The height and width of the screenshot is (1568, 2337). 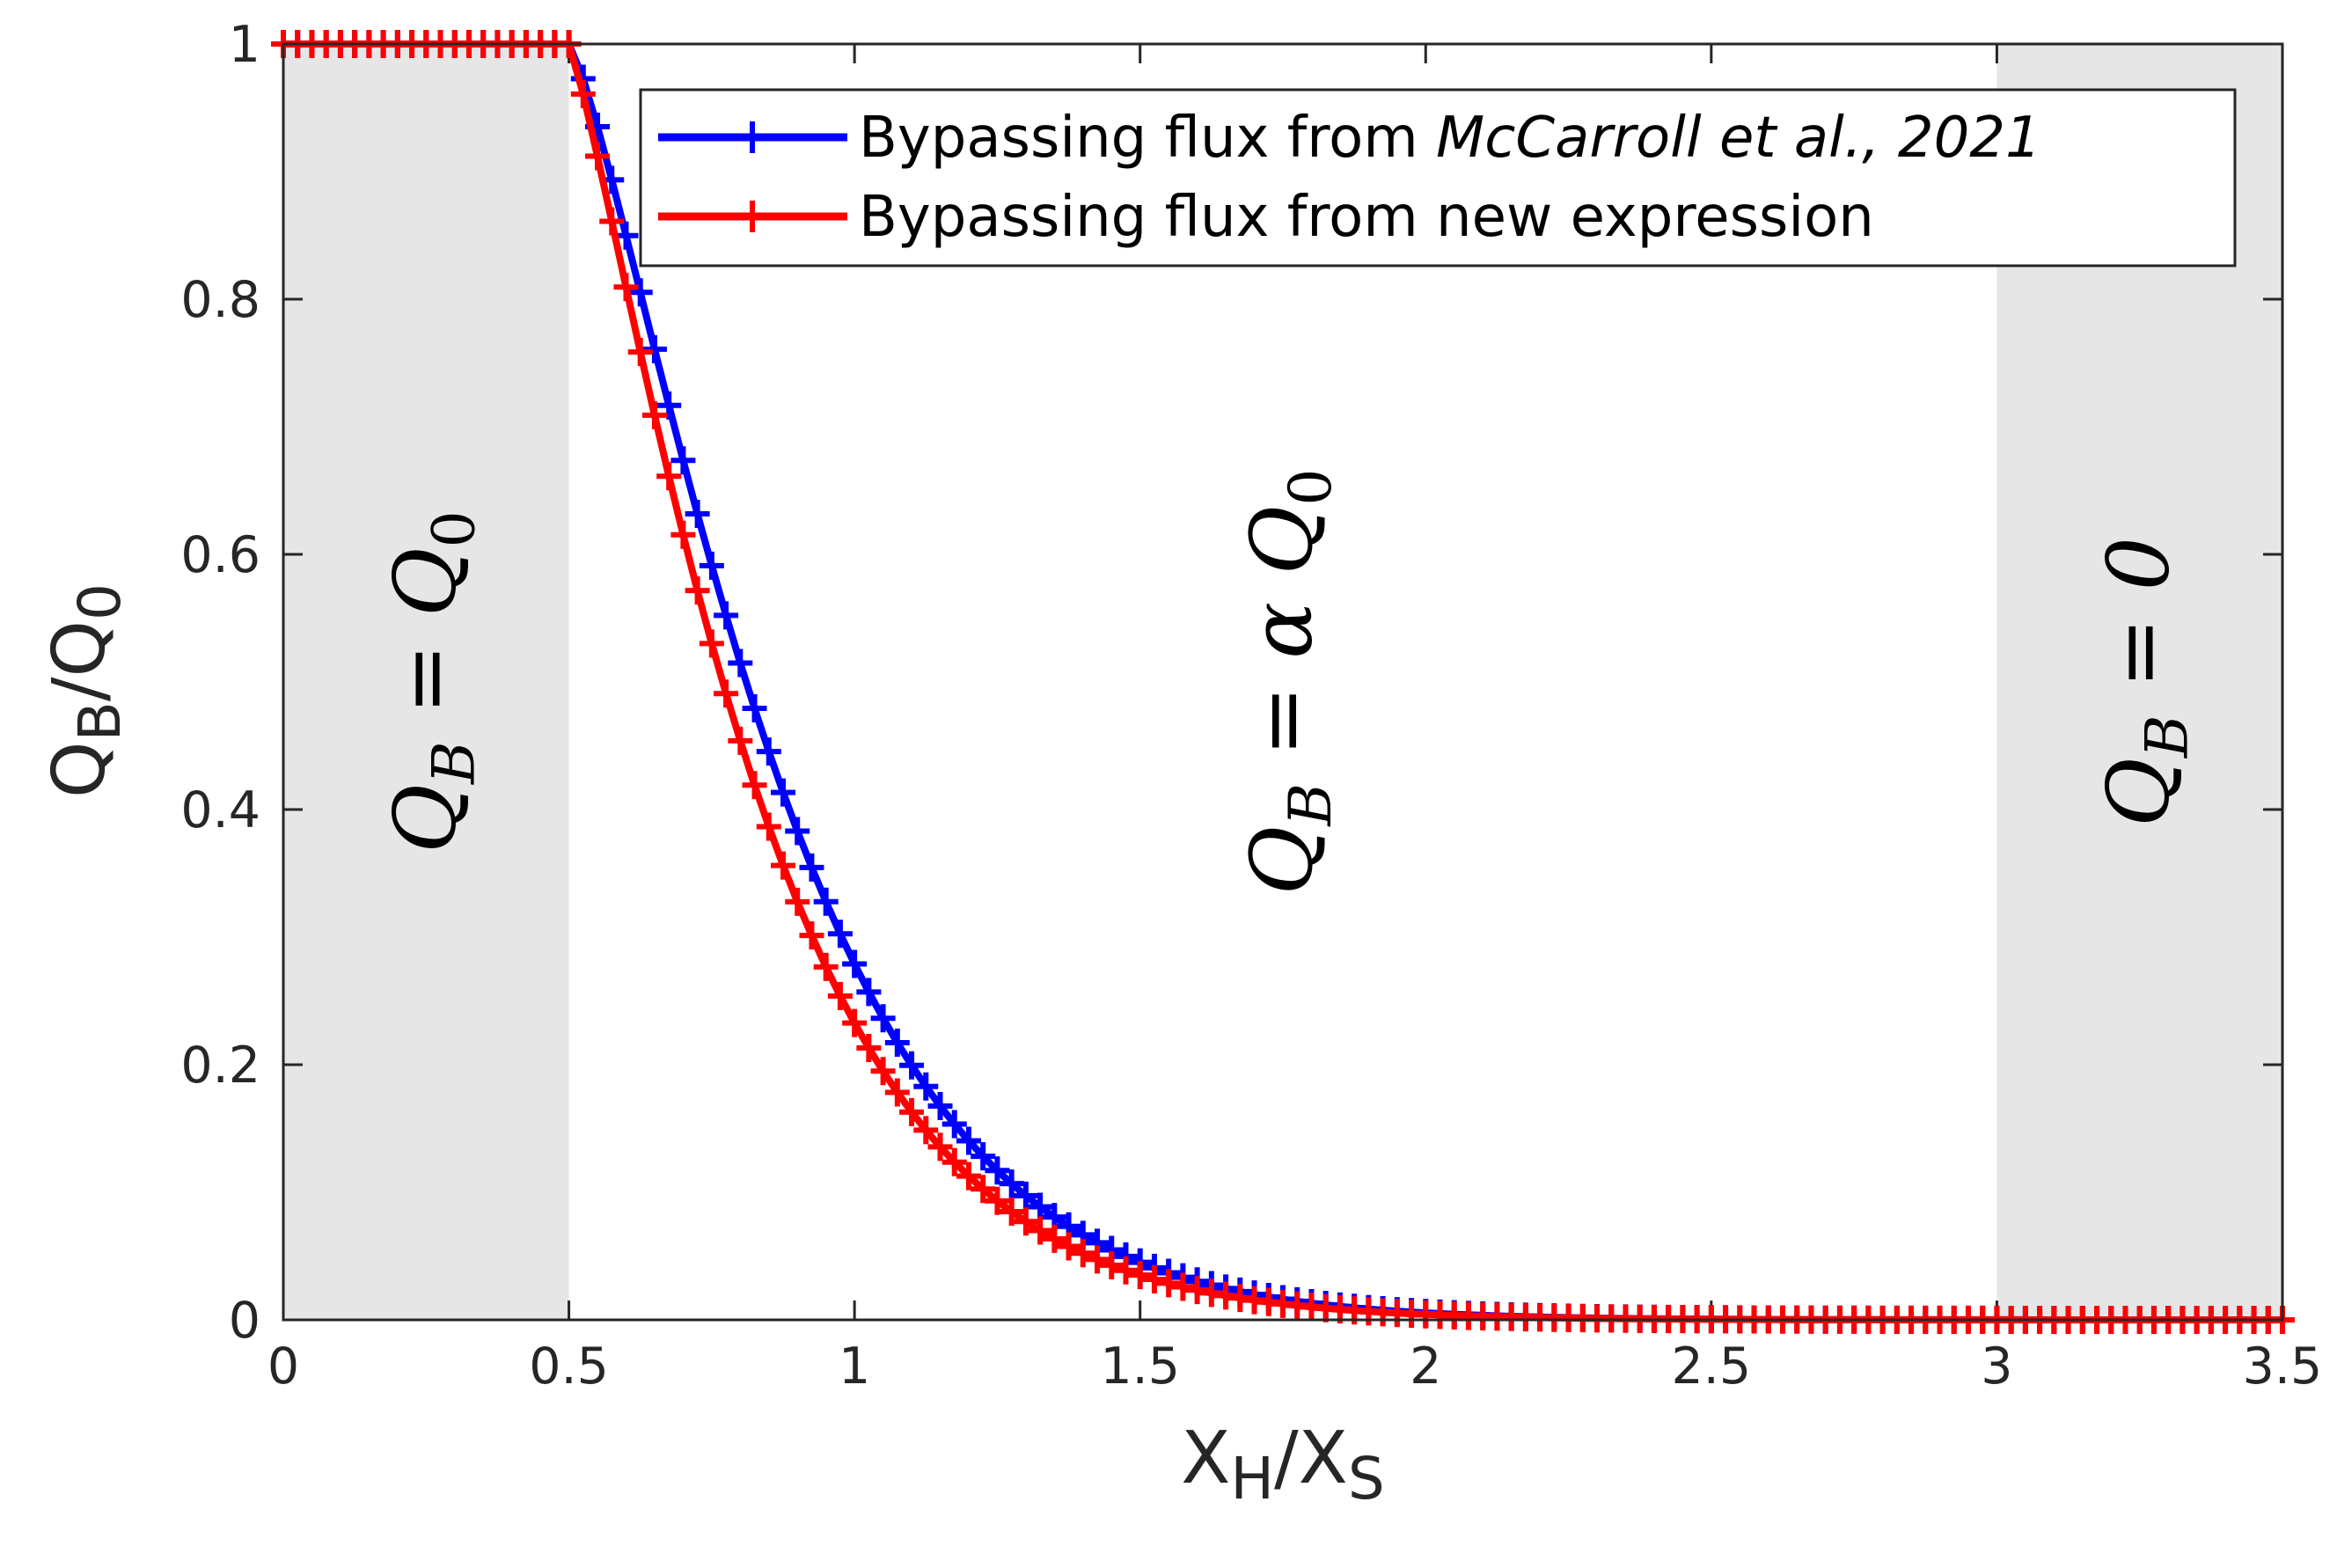 I want to click on x-tick-label: 2.5, so click(x=1712, y=1366).